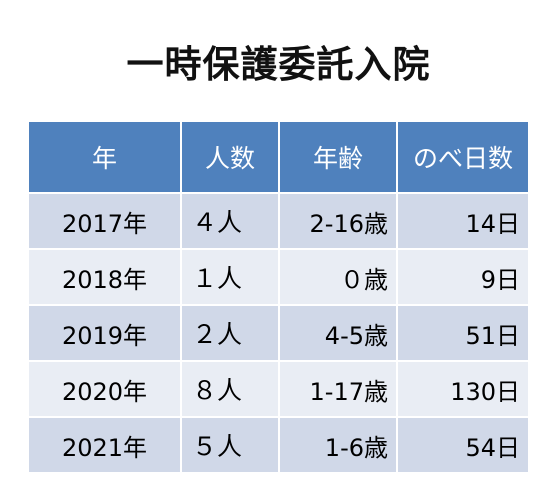 The image size is (557, 481). What do you see at coordinates (104, 389) in the screenshot?
I see `cell-year: 2020年` at bounding box center [104, 389].